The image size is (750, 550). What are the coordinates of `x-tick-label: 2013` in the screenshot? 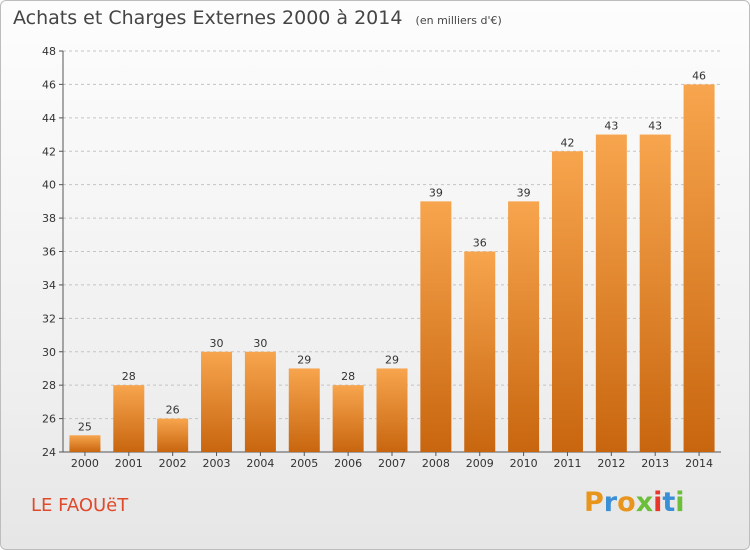 It's located at (655, 463).